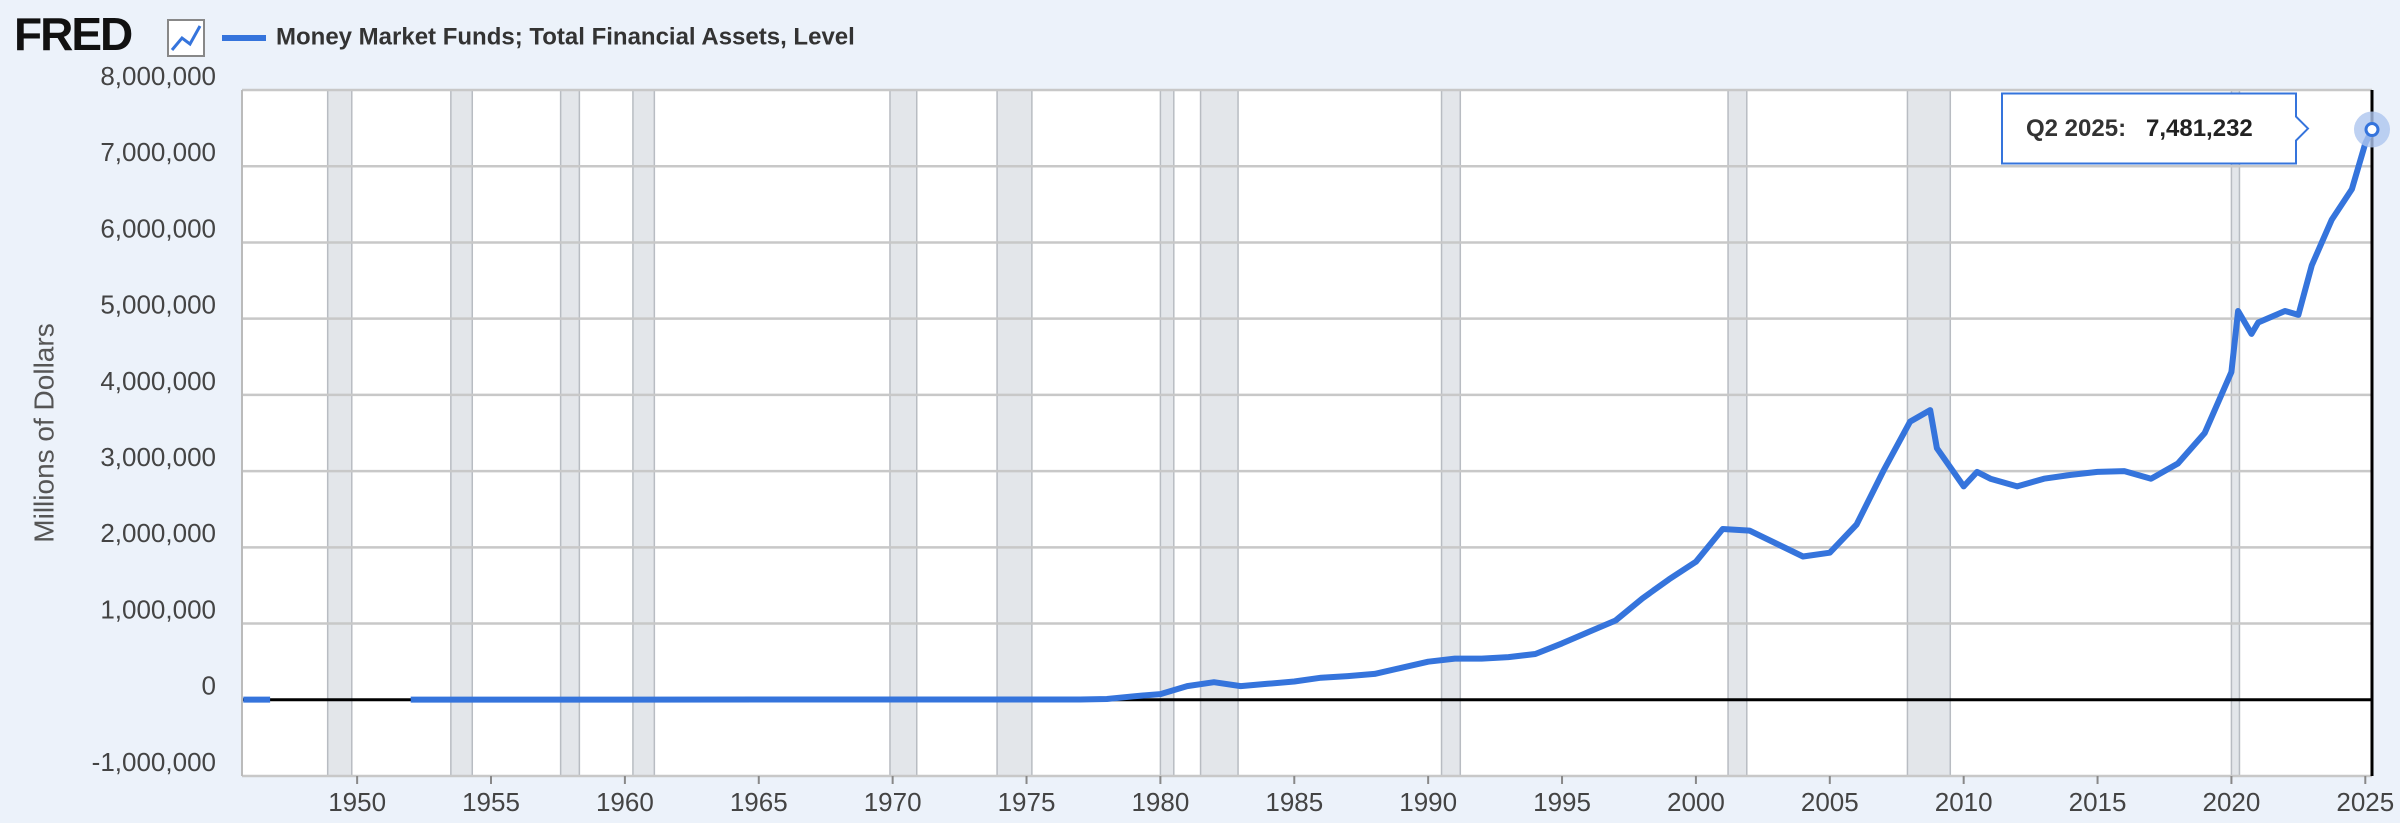  Describe the element at coordinates (1562, 802) in the screenshot. I see `x-tick-label: 1995` at that location.